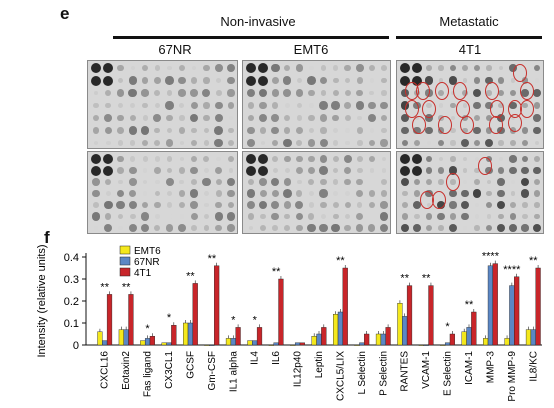  I want to click on array-blot-emt6-top, so click(316, 104).